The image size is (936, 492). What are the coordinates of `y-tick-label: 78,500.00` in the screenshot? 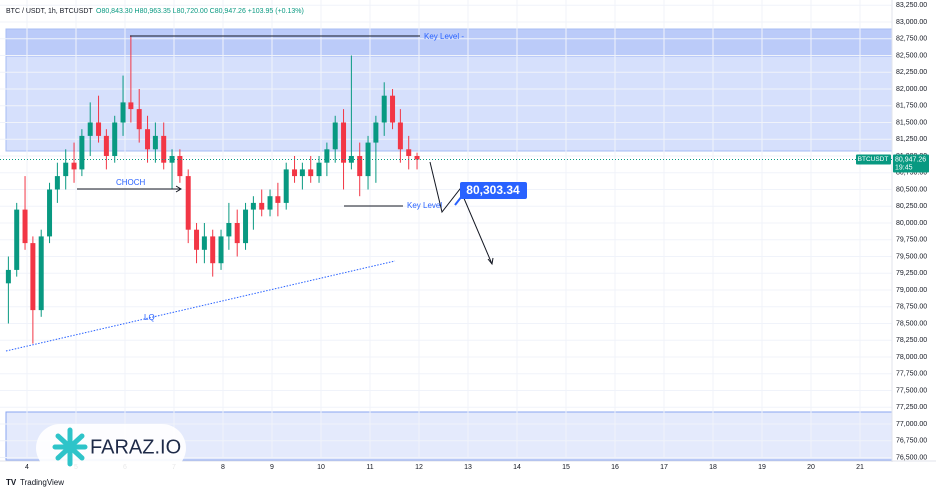 It's located at (911, 323).